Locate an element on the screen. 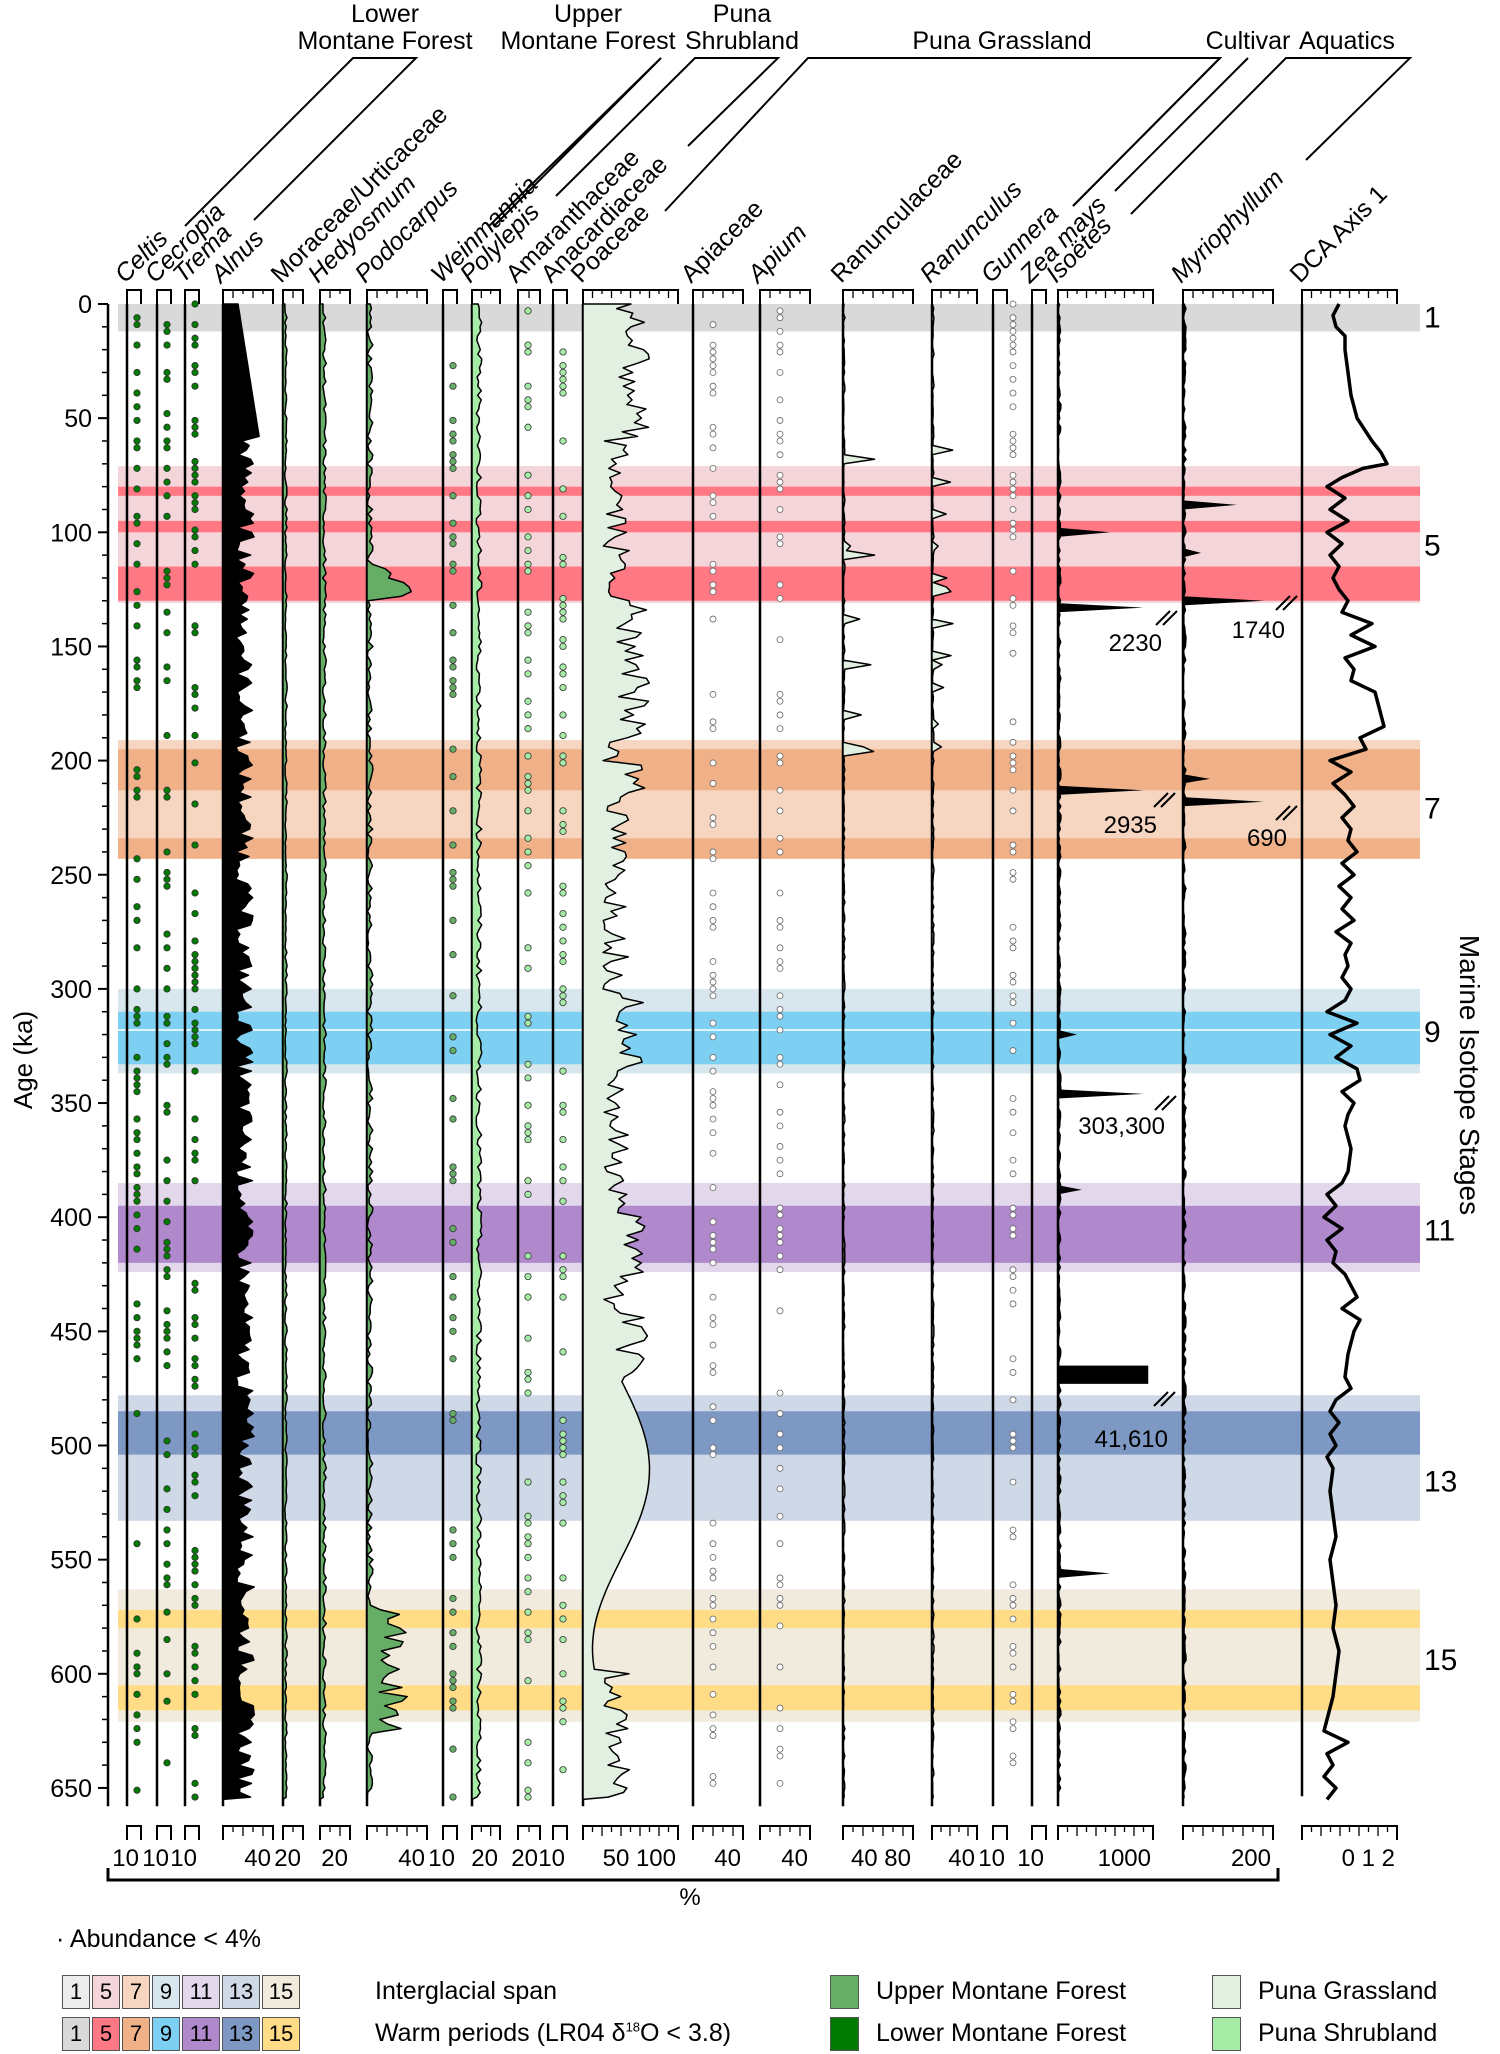 Image resolution: width=1500 pixels, height=2054 pixels. puna-shrubland-swatch is located at coordinates (1226, 2034).